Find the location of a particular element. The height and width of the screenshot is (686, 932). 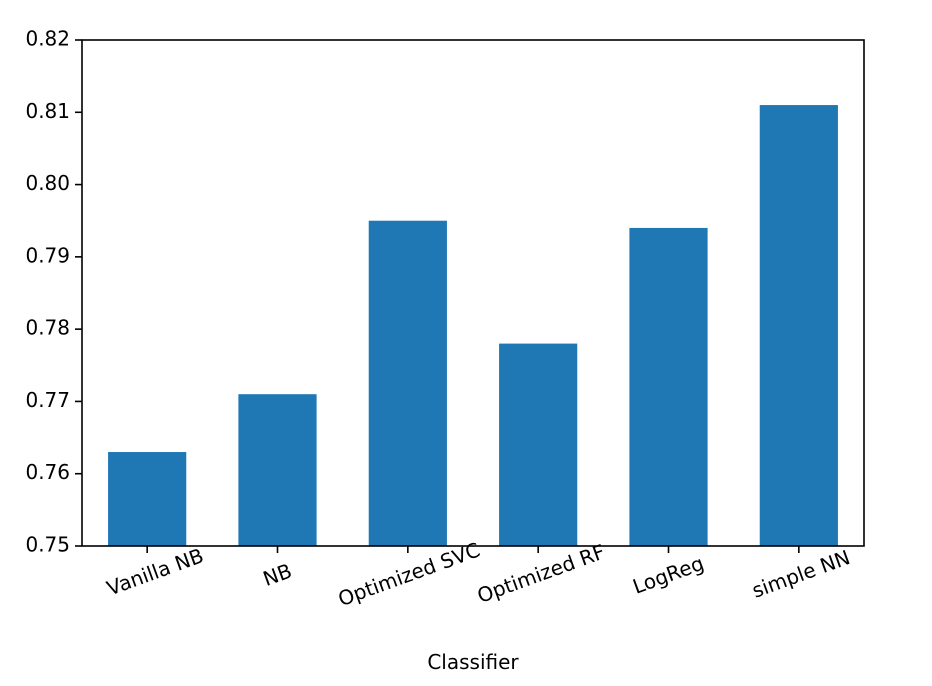

x-tick-label: Optimized RF is located at coordinates (541, 573).